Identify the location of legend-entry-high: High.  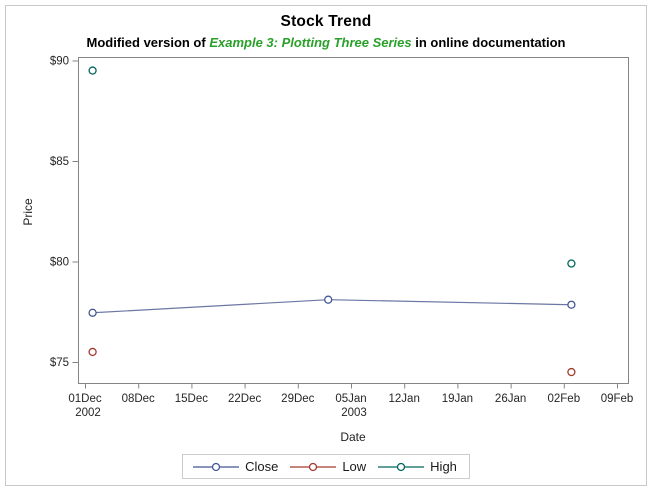
(418, 466).